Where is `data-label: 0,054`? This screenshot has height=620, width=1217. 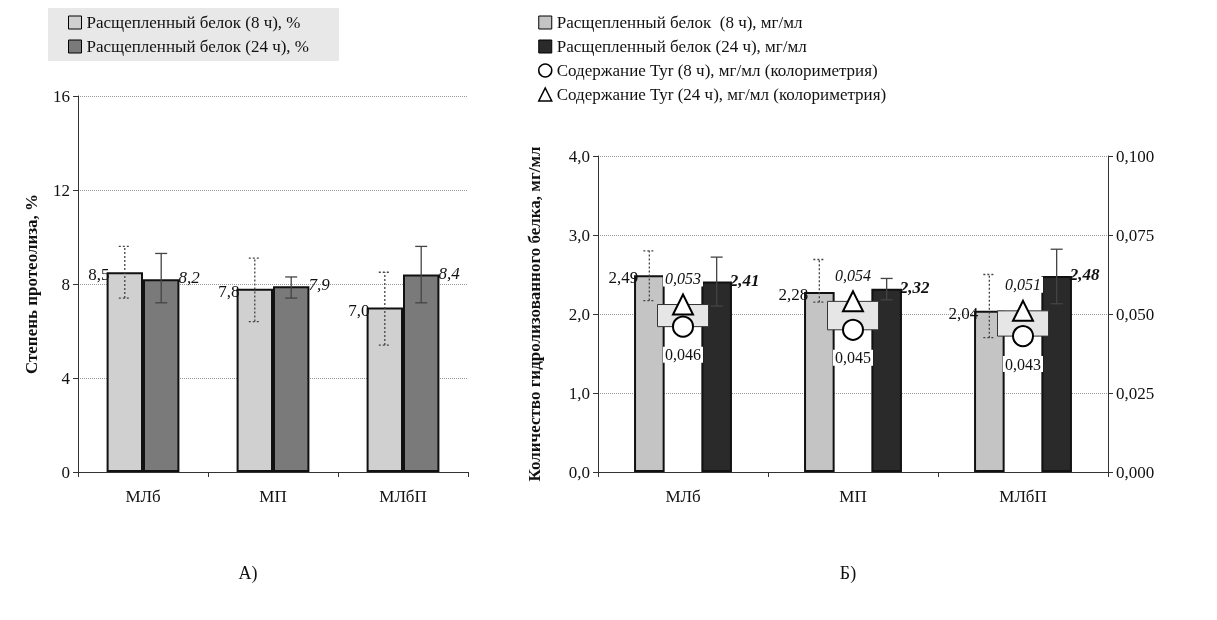
data-label: 0,054 is located at coordinates (853, 275).